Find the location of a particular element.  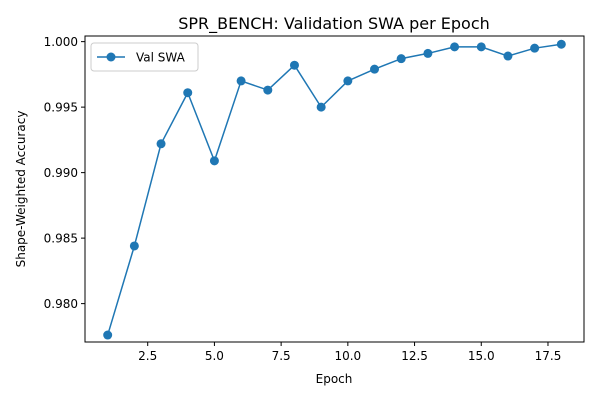

y-axis: 0.980 0.985 0.990 0.995 1.000 is located at coordinates (64, 173).